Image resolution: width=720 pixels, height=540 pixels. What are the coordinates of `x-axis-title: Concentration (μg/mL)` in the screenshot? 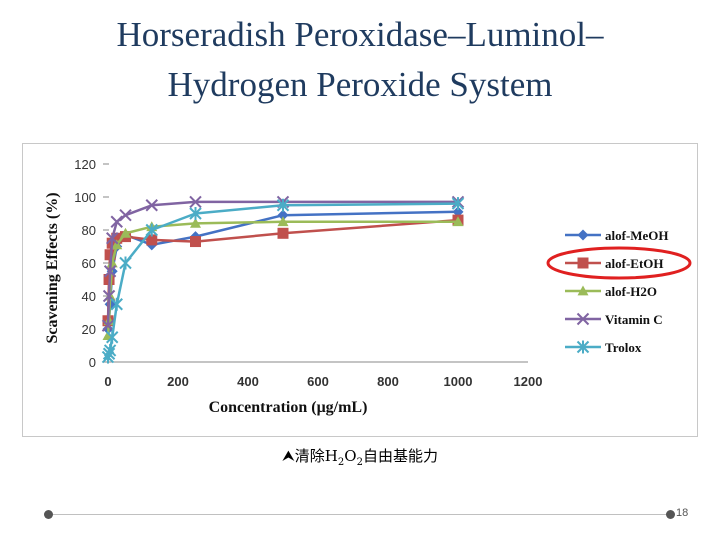 It's located at (288, 407).